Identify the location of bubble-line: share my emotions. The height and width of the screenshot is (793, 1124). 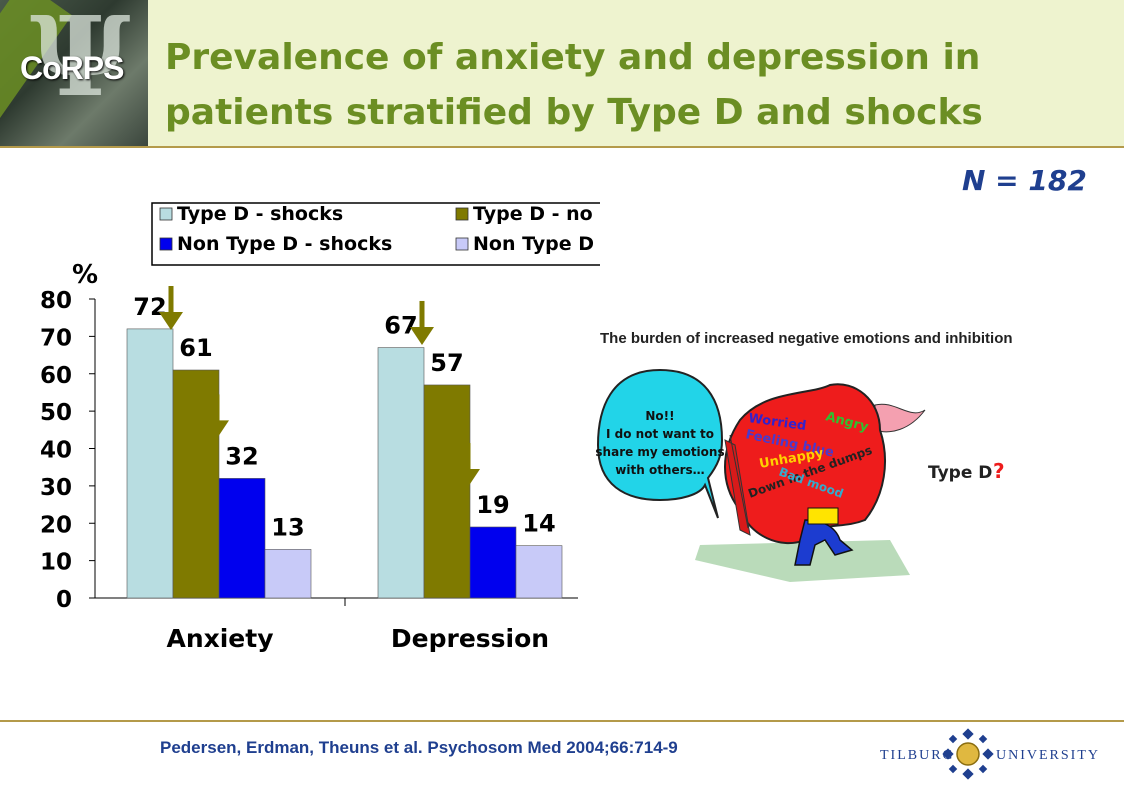
(659, 452).